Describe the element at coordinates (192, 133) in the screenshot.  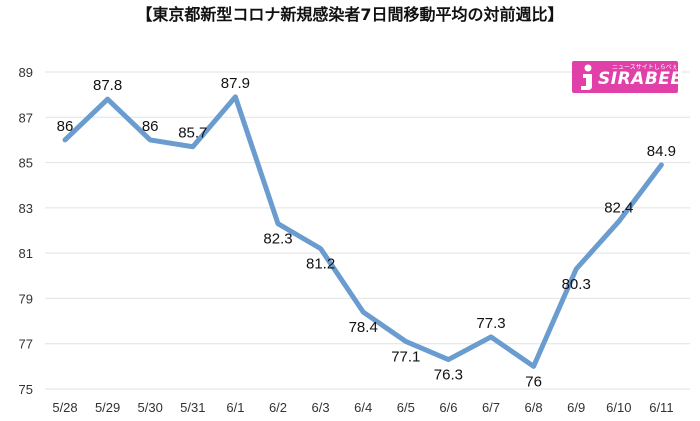
I see `data-label: 85.7` at that location.